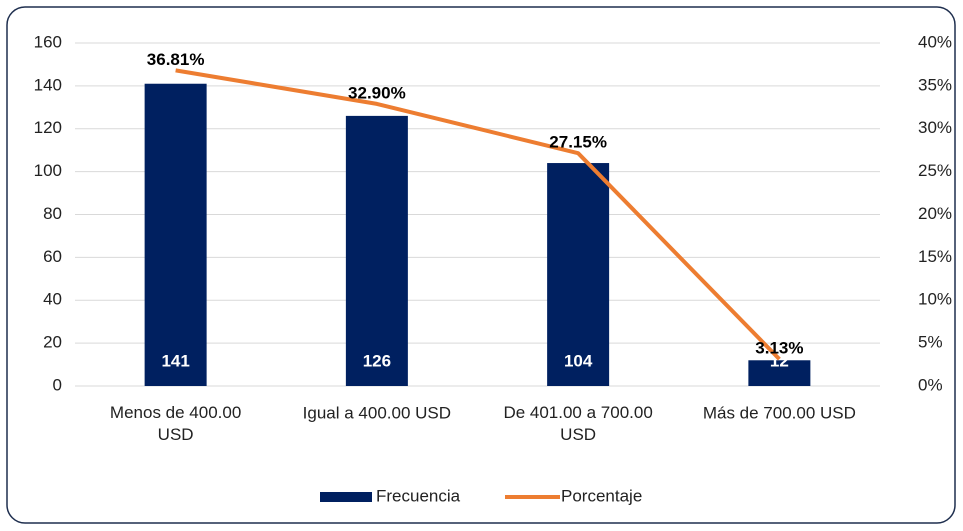  What do you see at coordinates (935, 41) in the screenshot?
I see `y2-tick-label: 40%` at bounding box center [935, 41].